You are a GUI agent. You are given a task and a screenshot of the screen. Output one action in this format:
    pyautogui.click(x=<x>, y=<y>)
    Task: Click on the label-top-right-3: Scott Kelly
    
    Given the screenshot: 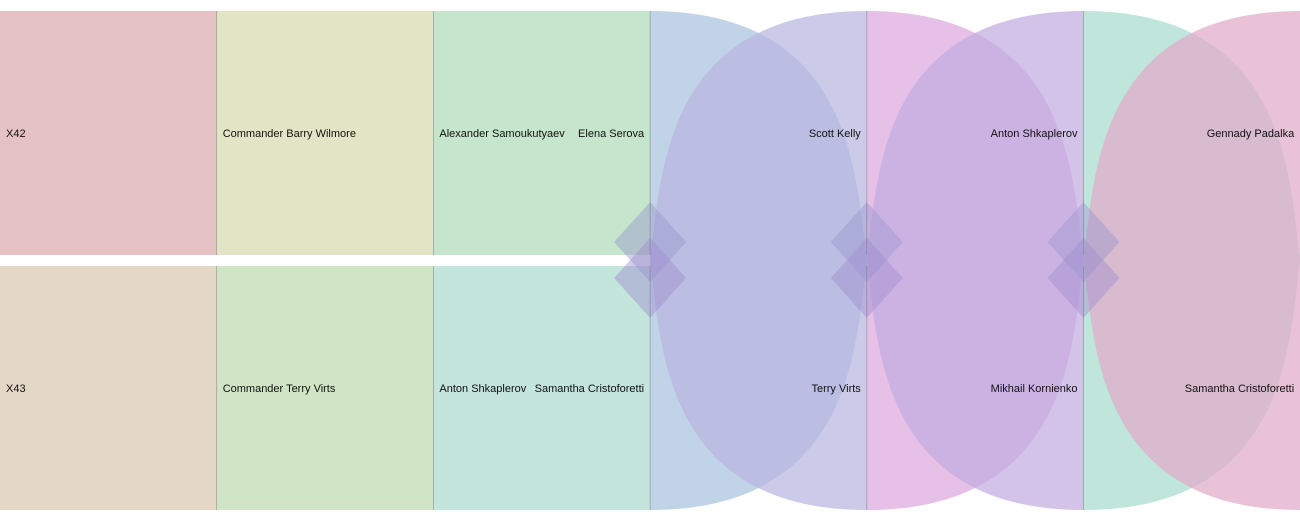 What is the action you would take?
    pyautogui.click(x=835, y=134)
    